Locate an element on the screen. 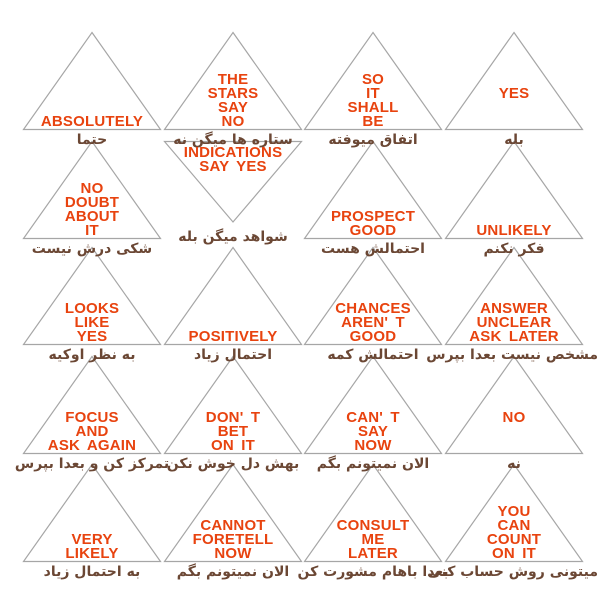 Image resolution: width=600 pixels, height=600 pixels. answer-persian-text: احتمالش هست is located at coordinates (373, 249).